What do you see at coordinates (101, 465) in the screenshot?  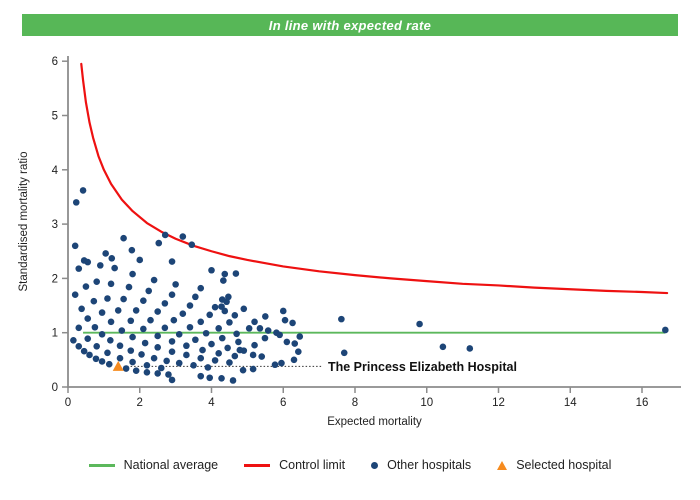 I see `national-average-line-icon` at bounding box center [101, 465].